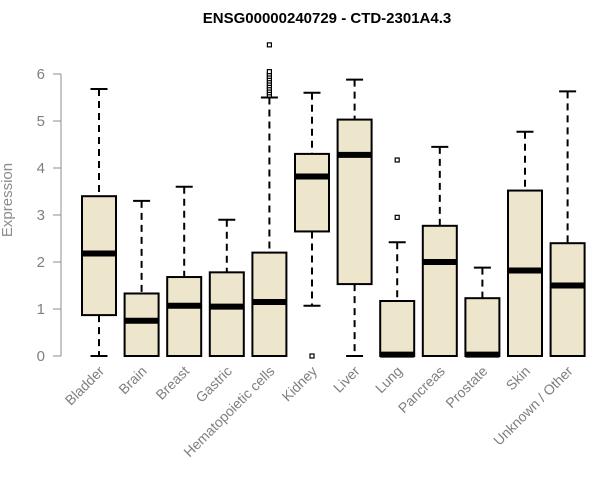 The image size is (600, 500). Describe the element at coordinates (41, 262) in the screenshot. I see `y-tick-label: 2` at that location.